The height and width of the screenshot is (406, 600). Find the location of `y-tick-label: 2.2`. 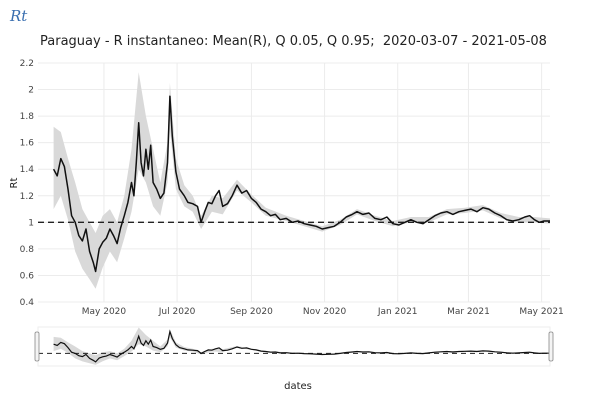

y-tick-label: 2.2 is located at coordinates (27, 64).